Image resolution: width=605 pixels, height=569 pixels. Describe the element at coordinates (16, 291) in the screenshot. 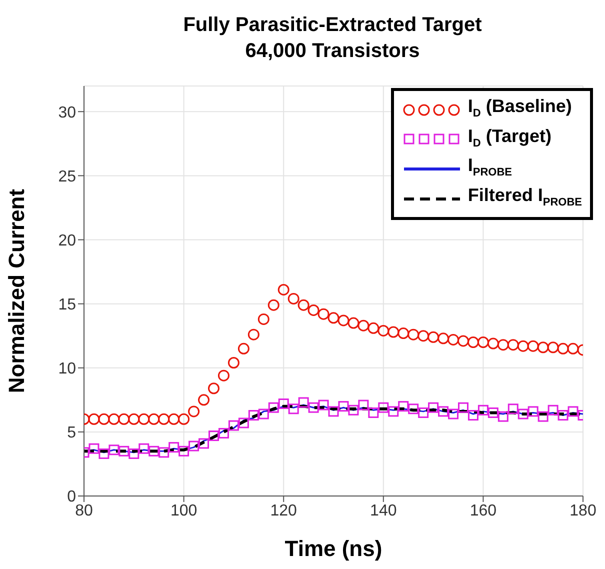

I see `y-axis-title: Normalized Current` at that location.